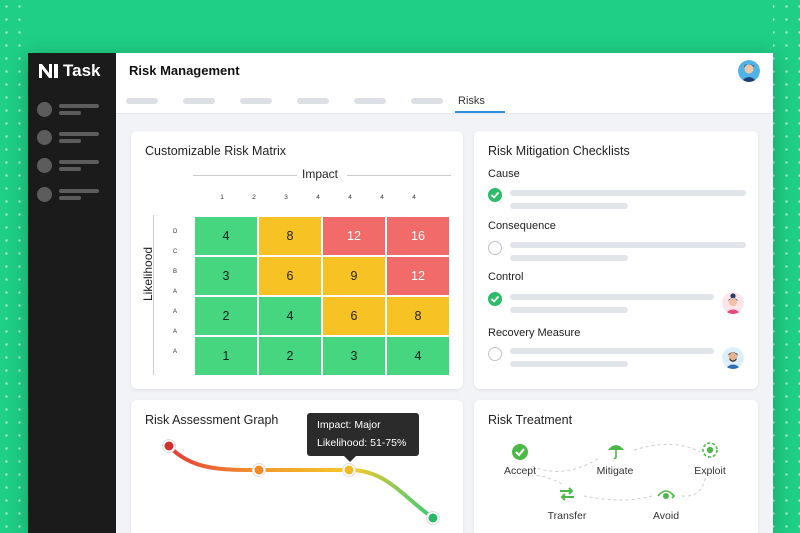 The width and height of the screenshot is (800, 533). I want to click on likelihood-line, so click(153, 295).